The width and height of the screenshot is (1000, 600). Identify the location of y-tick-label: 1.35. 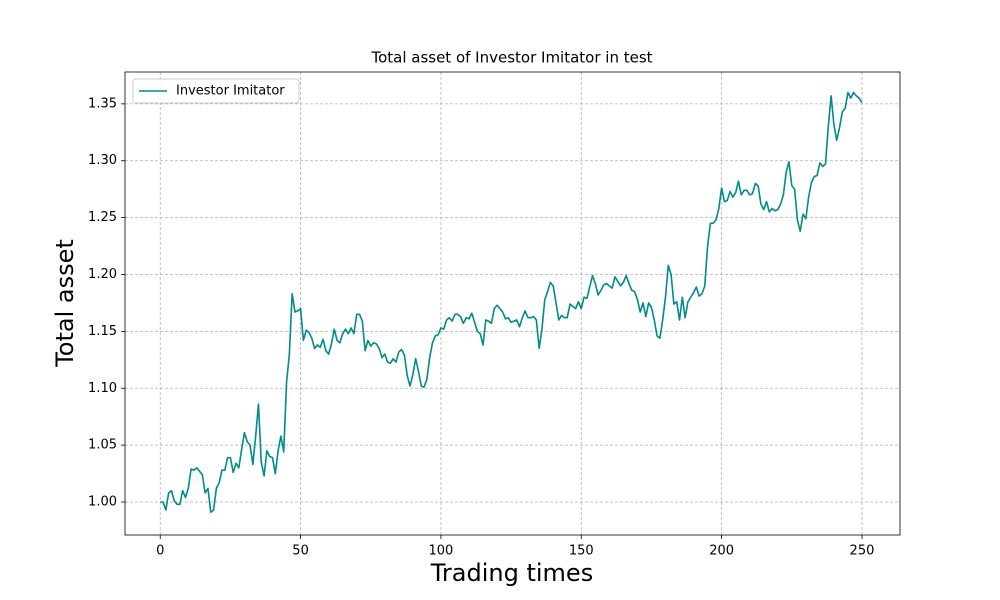
(102, 103).